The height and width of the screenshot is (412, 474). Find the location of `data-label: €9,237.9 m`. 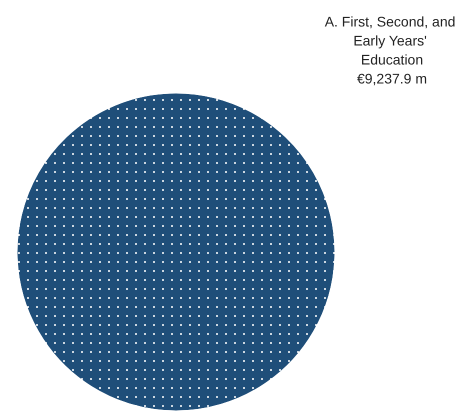

data-label: €9,237.9 m is located at coordinates (392, 78).